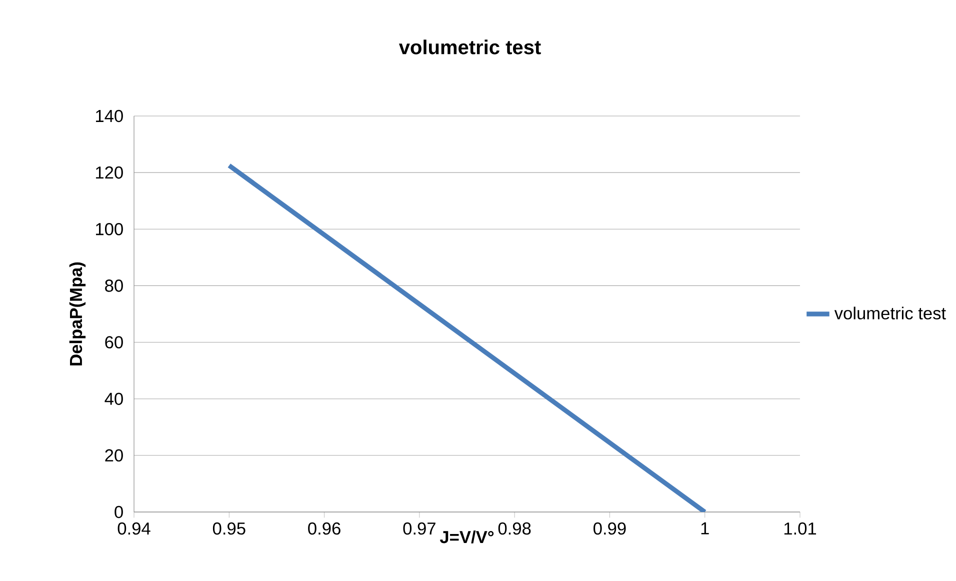  What do you see at coordinates (114, 342) in the screenshot?
I see `y-tick-label: 60` at bounding box center [114, 342].